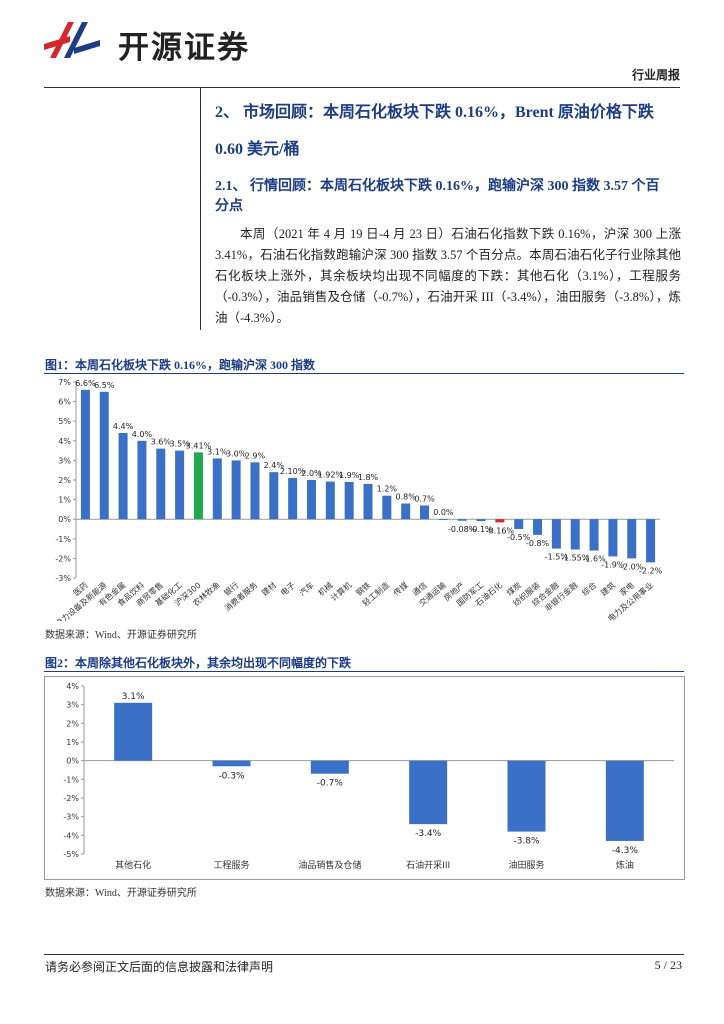  What do you see at coordinates (71, 835) in the screenshot?
I see `y-tick-label: -4%` at bounding box center [71, 835].